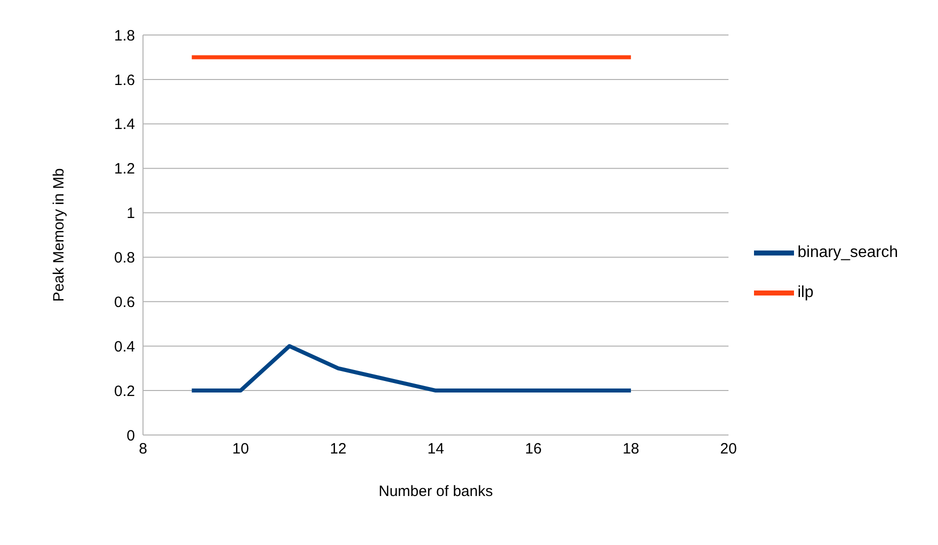 The width and height of the screenshot is (938, 545). Describe the element at coordinates (124, 258) in the screenshot. I see `y-tick-label: 0.8` at that location.